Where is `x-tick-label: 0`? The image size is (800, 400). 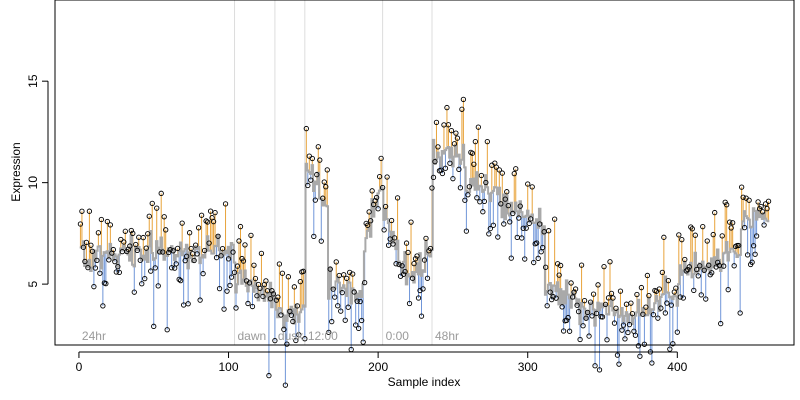 x-tick-label: 0 is located at coordinates (79, 367).